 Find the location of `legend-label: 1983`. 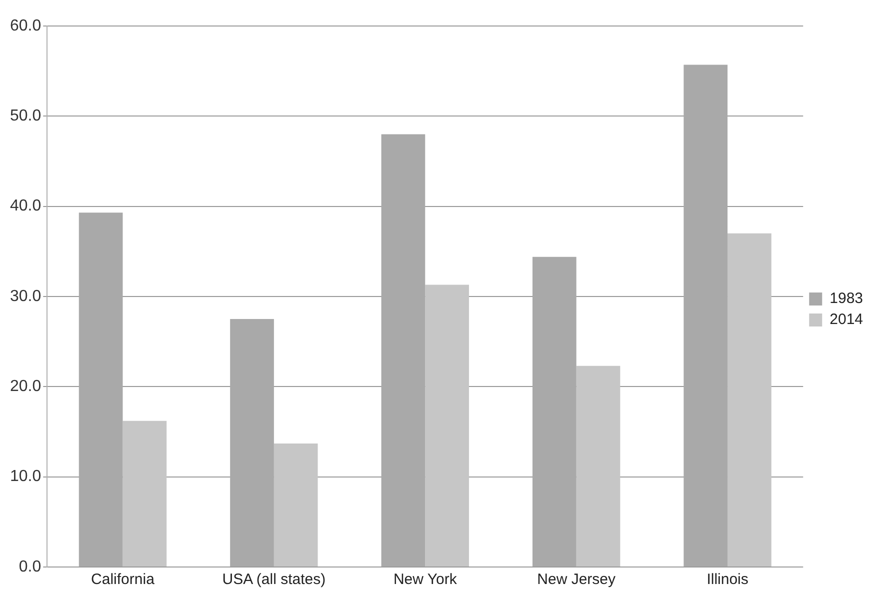

legend-label: 1983 is located at coordinates (847, 299).